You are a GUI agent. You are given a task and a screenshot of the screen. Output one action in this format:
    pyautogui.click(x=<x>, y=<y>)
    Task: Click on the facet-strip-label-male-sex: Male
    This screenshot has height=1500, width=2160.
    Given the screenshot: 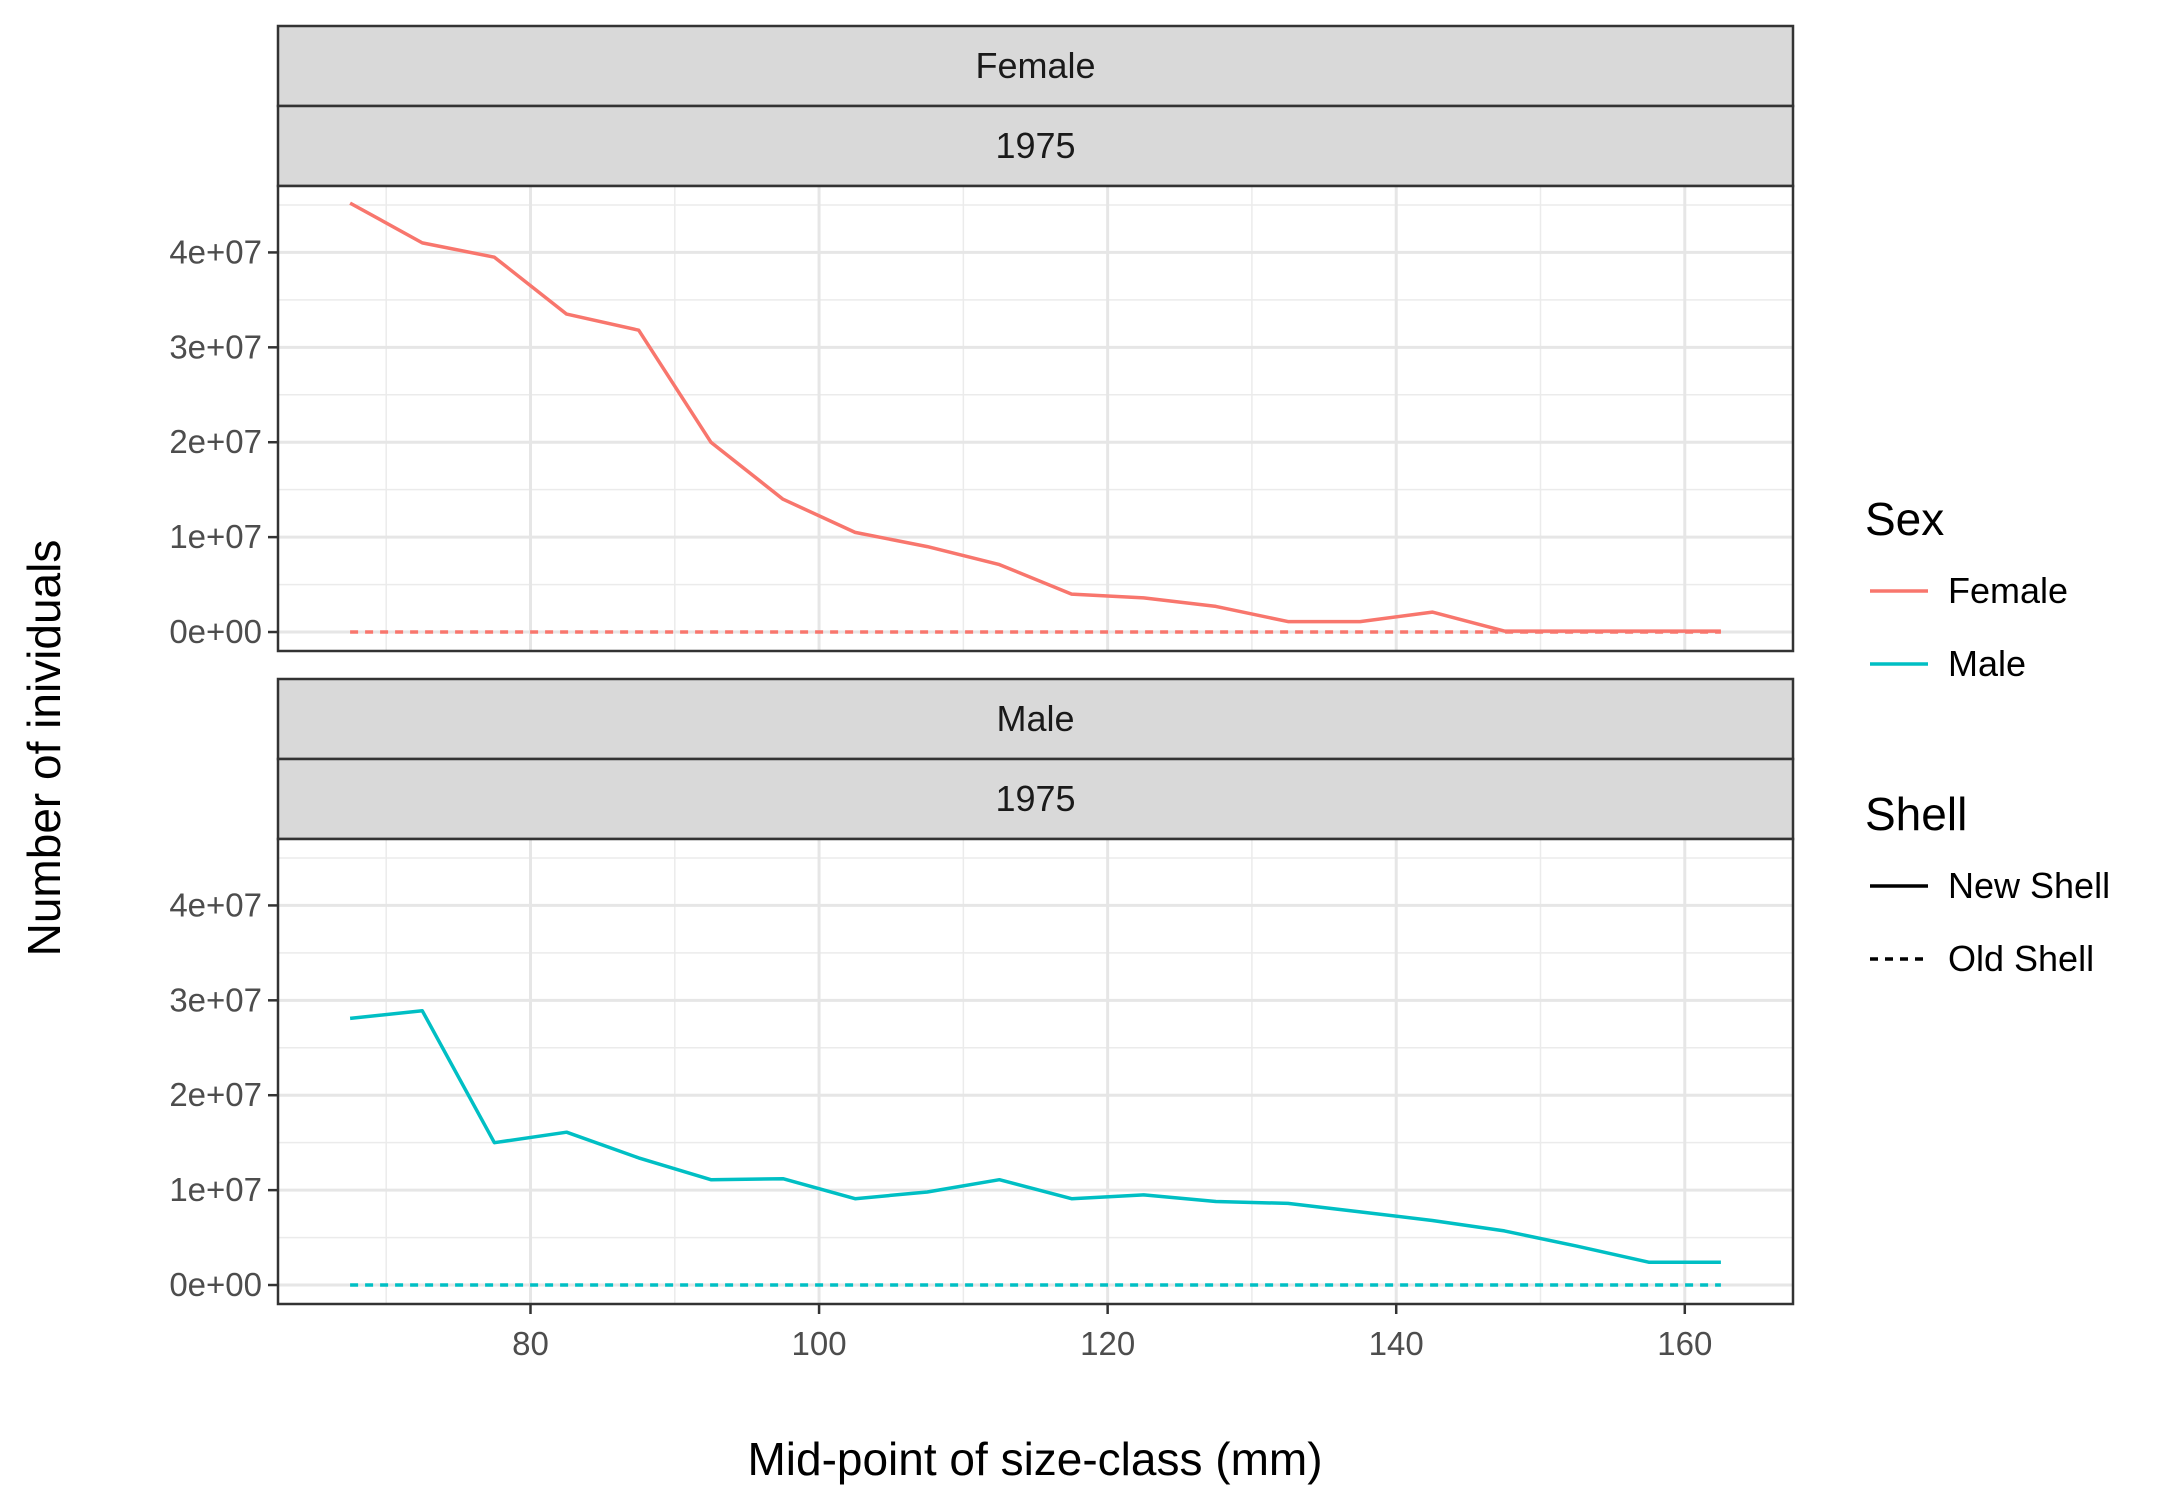 What is the action you would take?
    pyautogui.click(x=1035, y=718)
    